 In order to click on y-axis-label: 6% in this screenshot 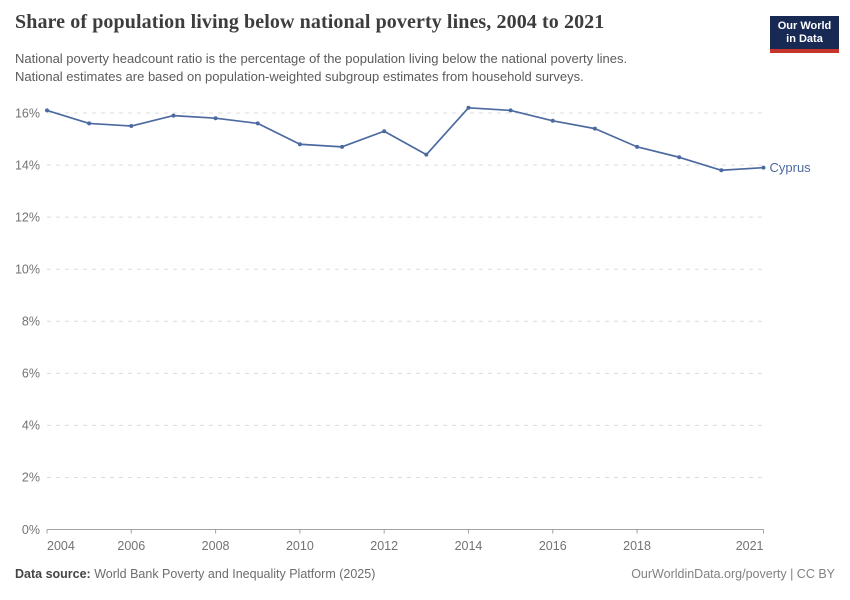, I will do `click(31, 374)`.